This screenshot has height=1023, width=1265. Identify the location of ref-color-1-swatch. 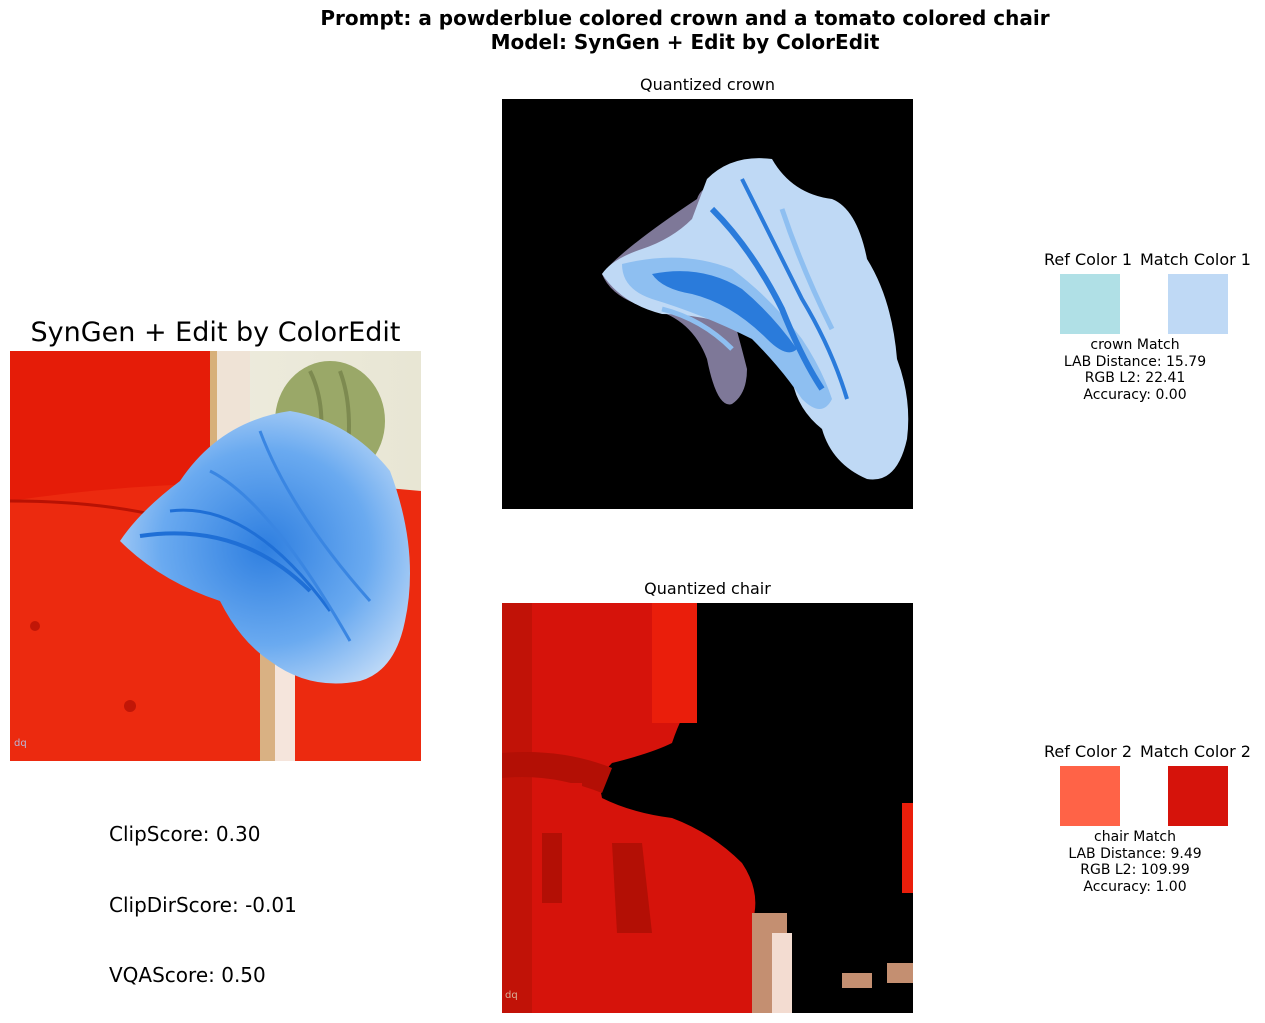
(1090, 304).